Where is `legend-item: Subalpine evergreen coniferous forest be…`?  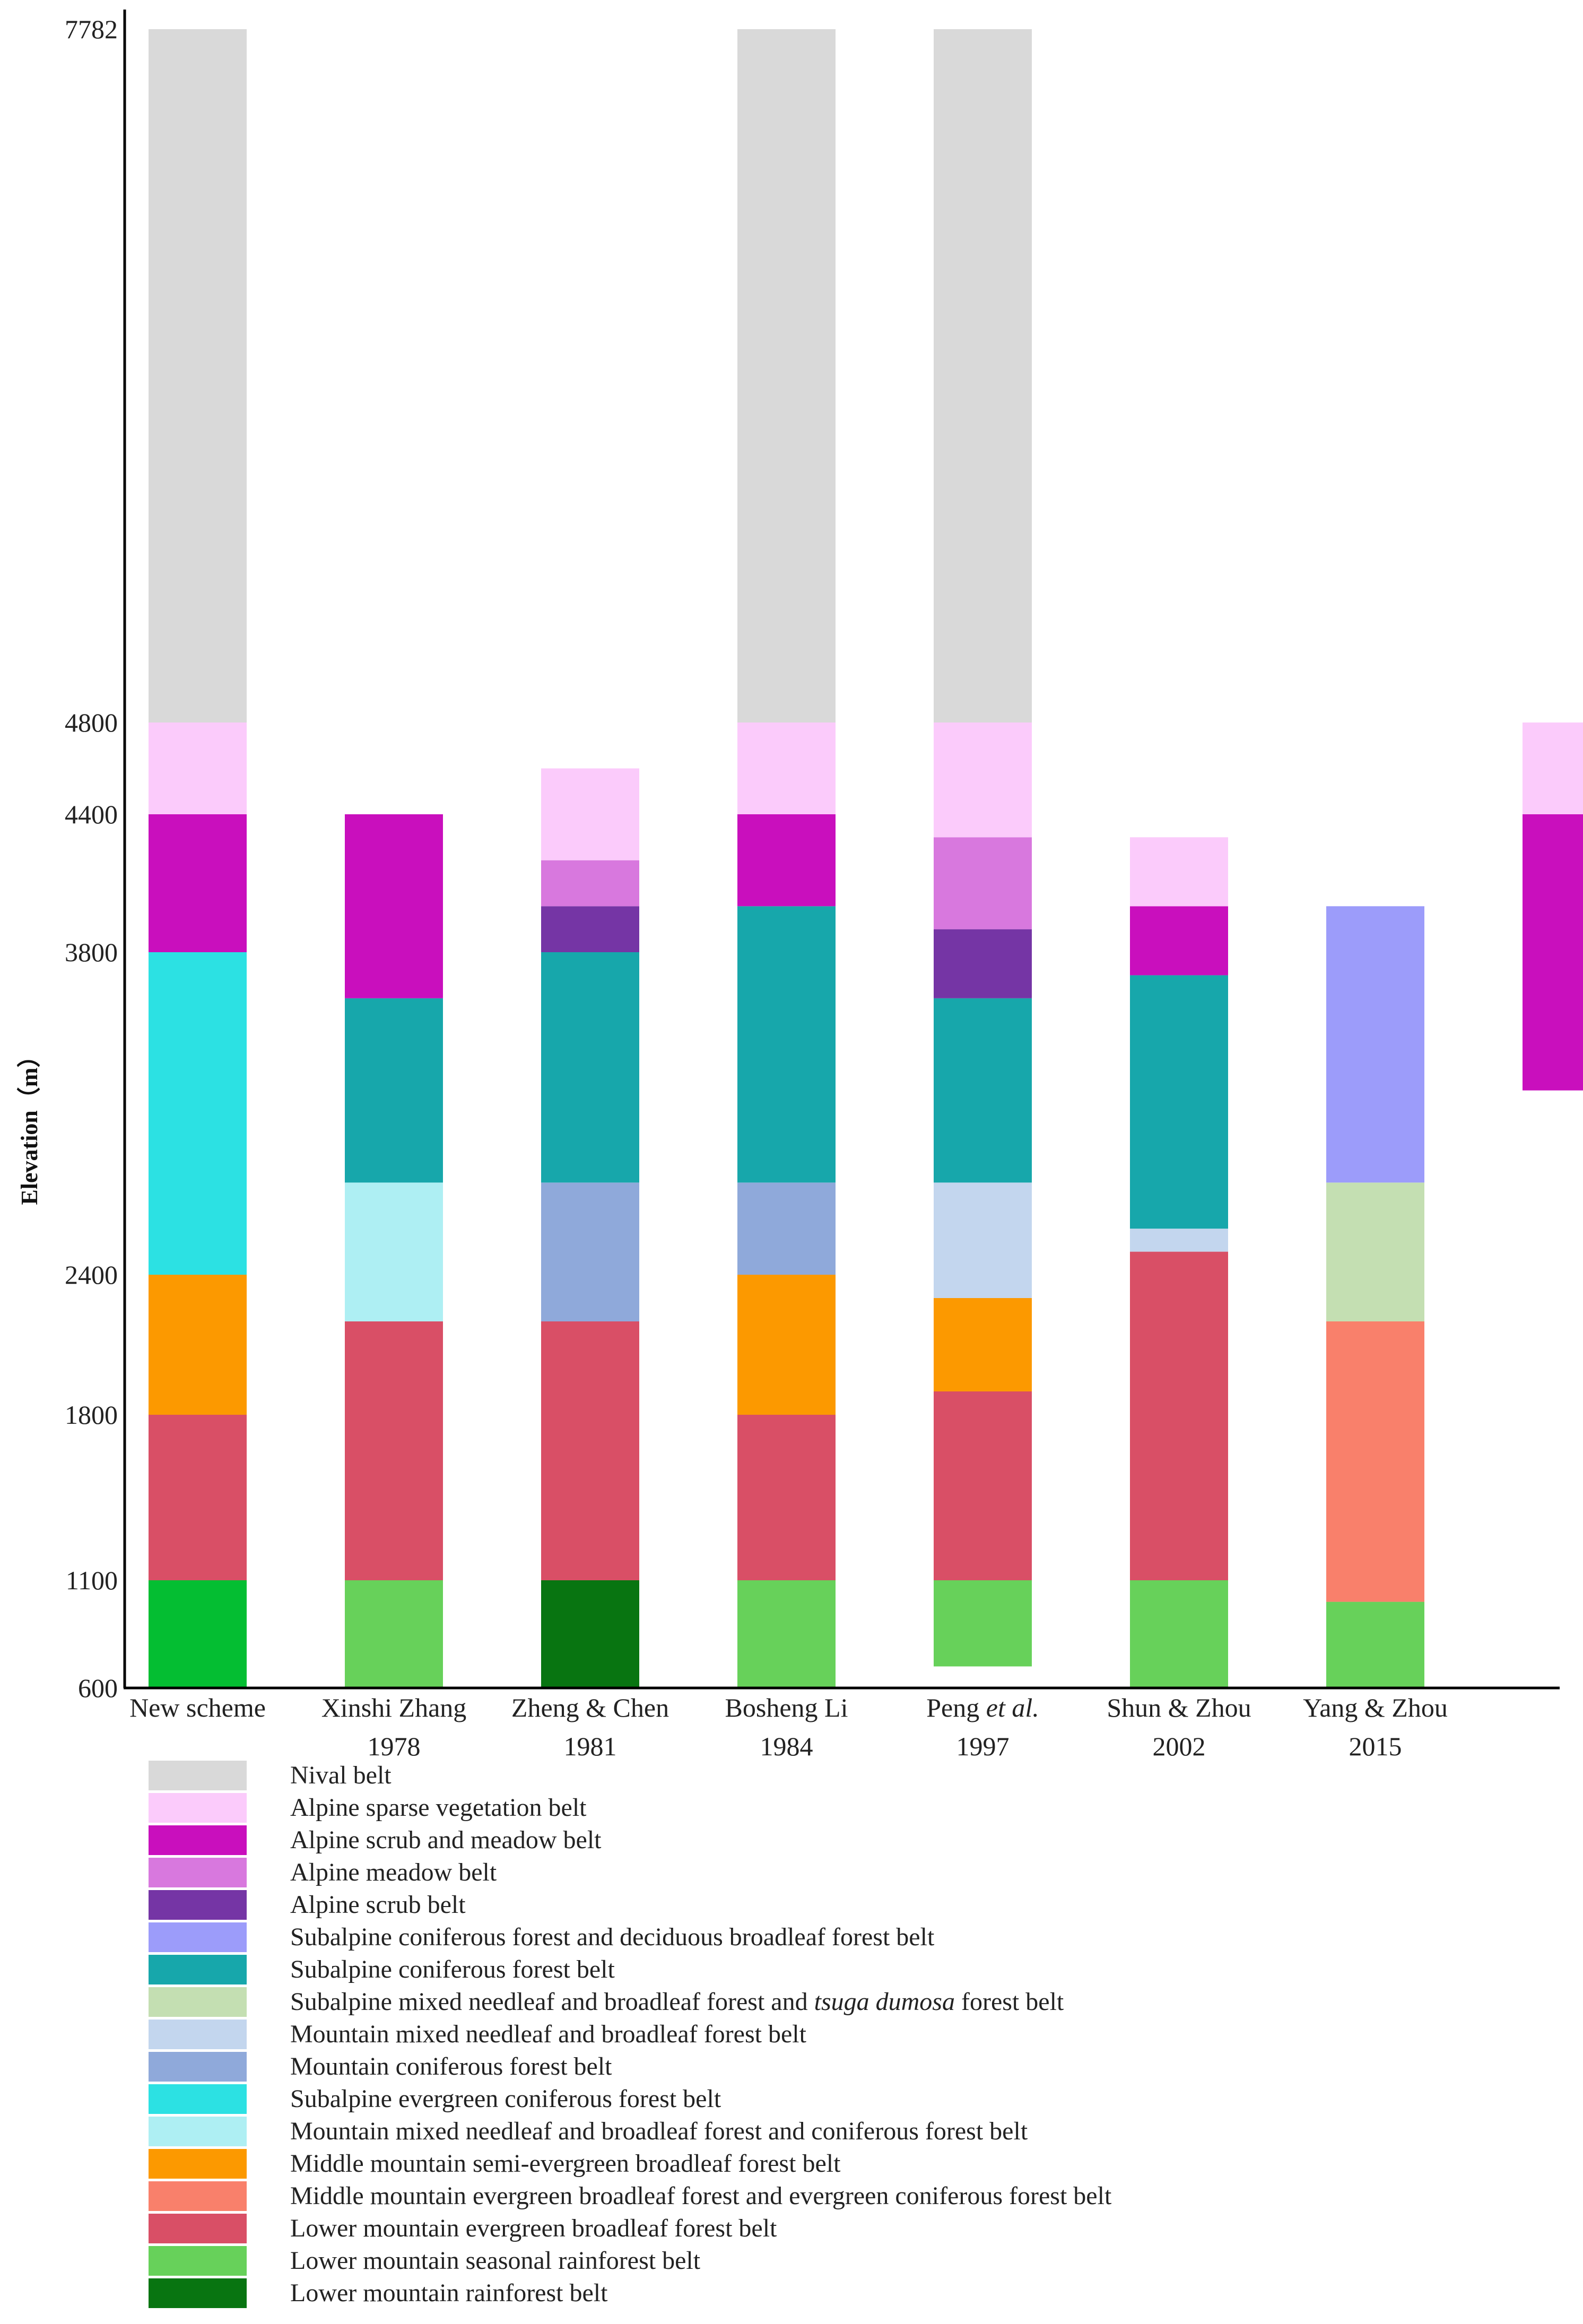
legend-item: Subalpine evergreen coniferous forest be… is located at coordinates (851, 2099).